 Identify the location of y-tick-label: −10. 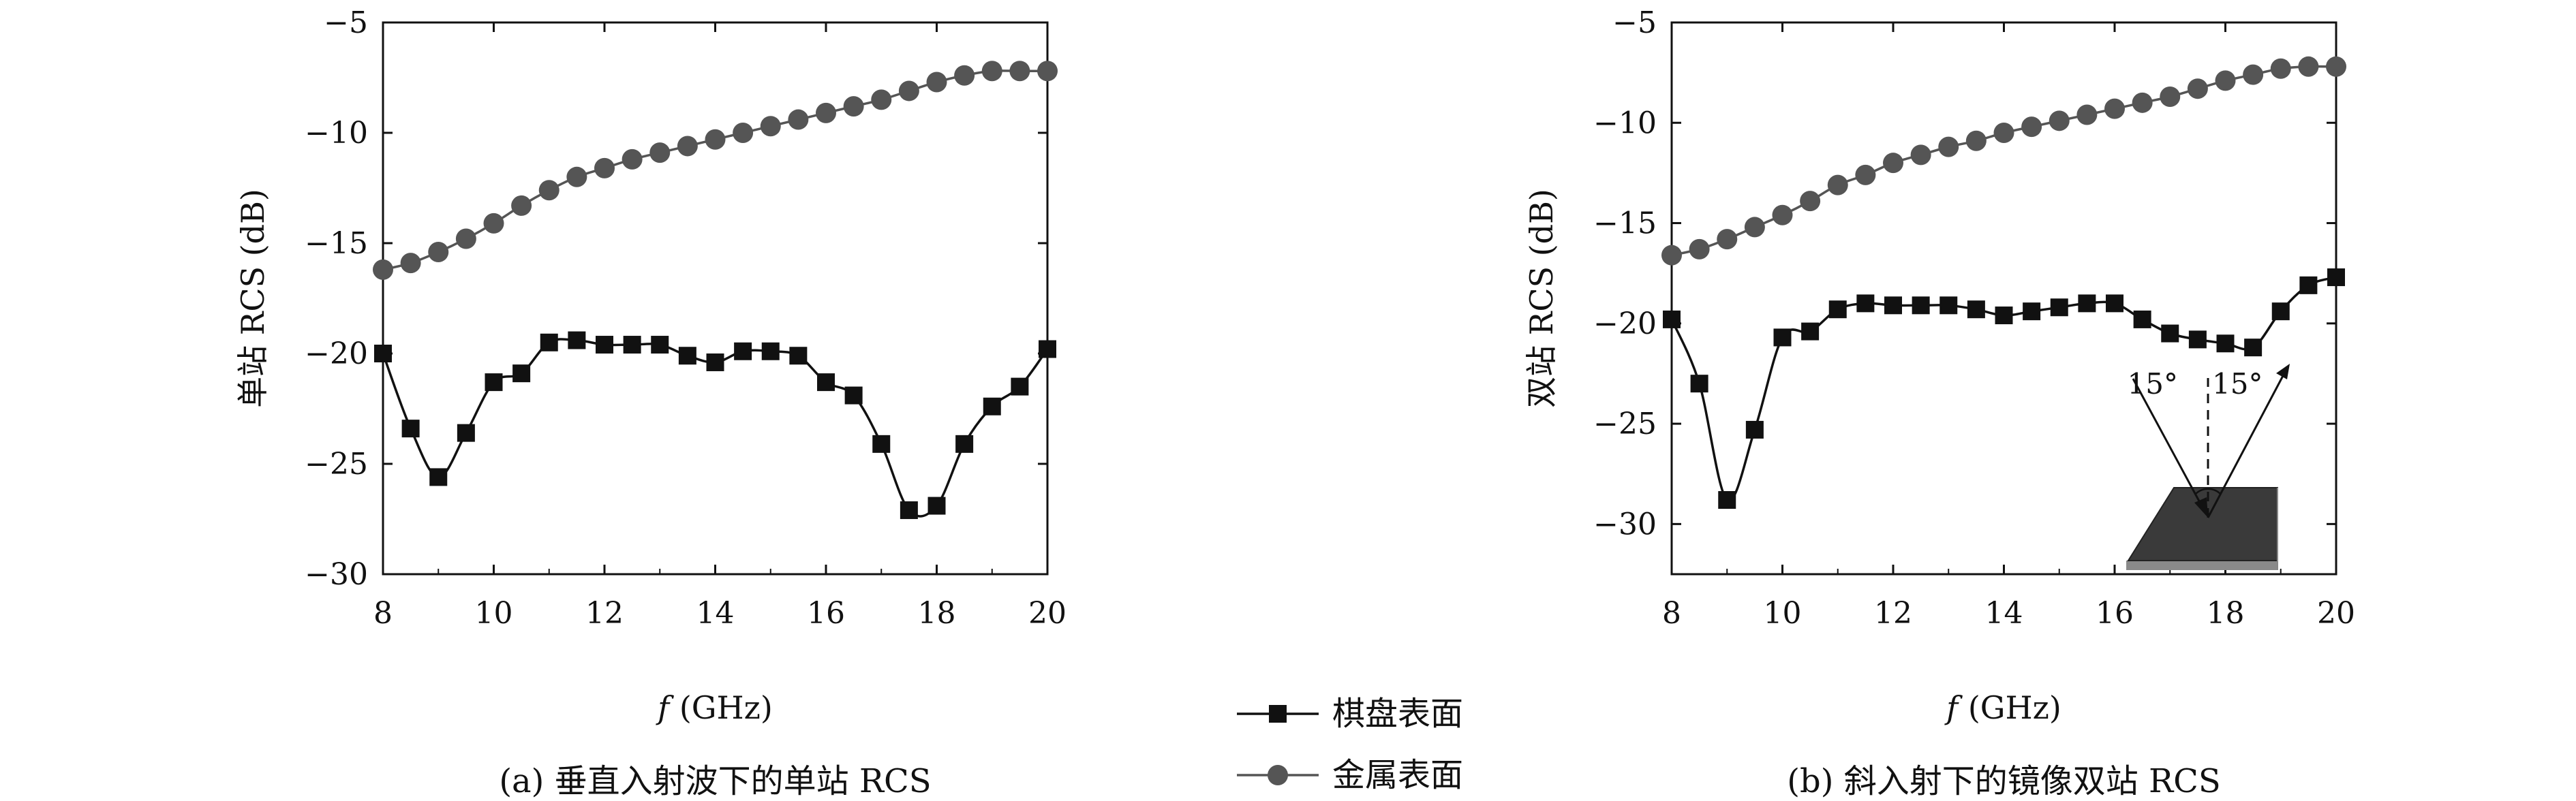
(336, 133).